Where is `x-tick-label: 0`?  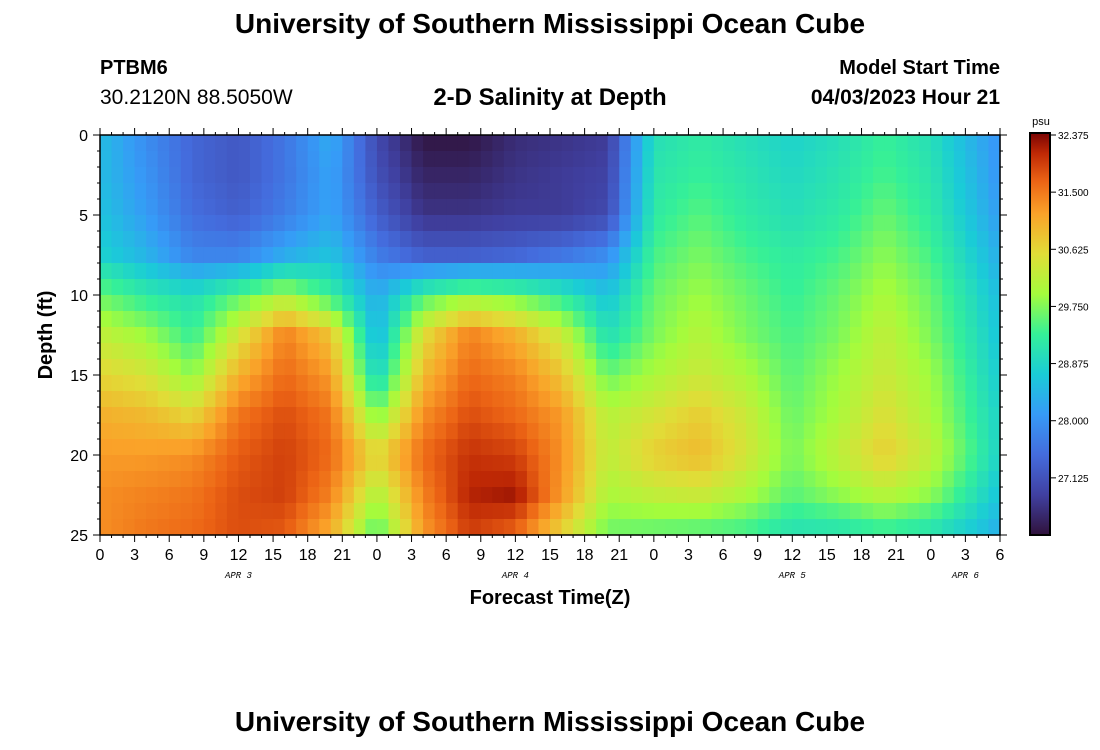 x-tick-label: 0 is located at coordinates (376, 555).